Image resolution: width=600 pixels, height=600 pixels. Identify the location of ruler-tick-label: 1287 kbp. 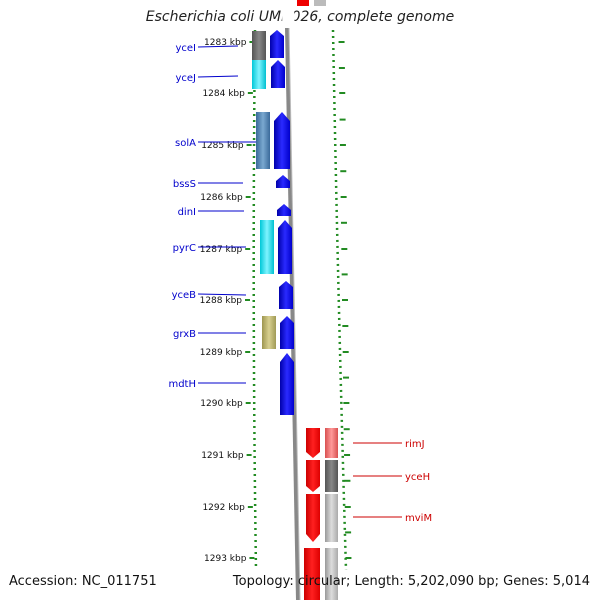
(221, 250).